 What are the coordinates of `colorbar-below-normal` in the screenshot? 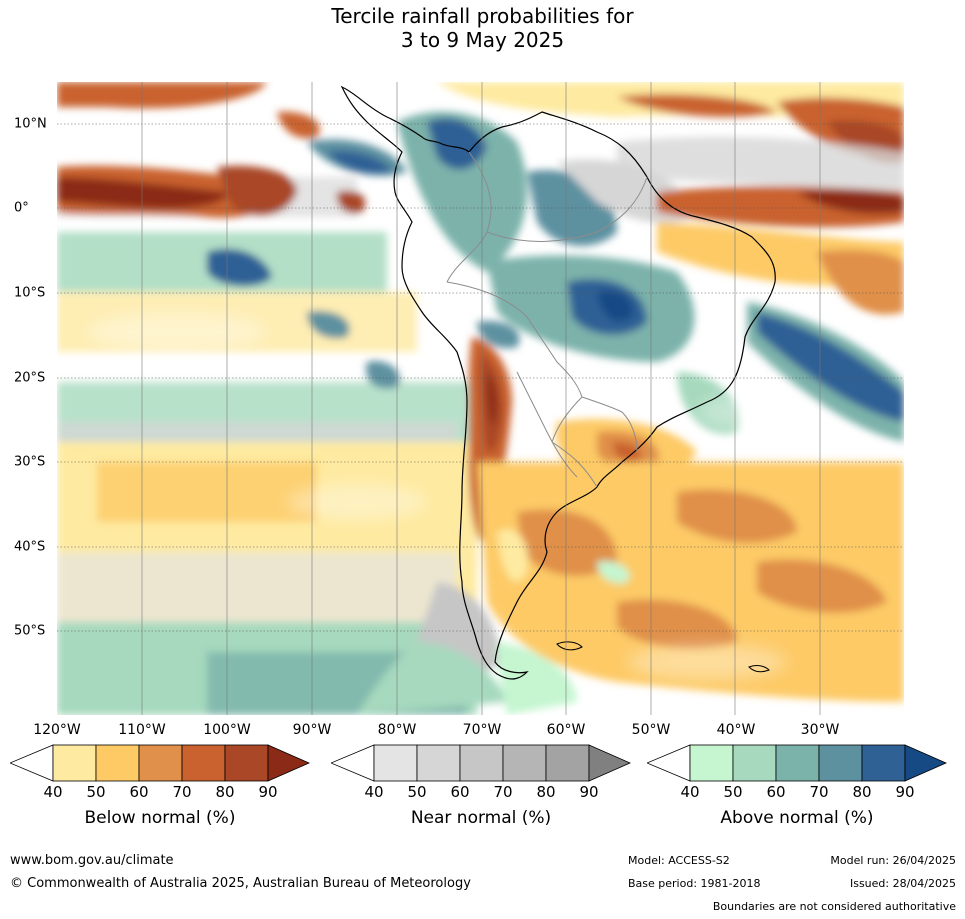 It's located at (160, 763).